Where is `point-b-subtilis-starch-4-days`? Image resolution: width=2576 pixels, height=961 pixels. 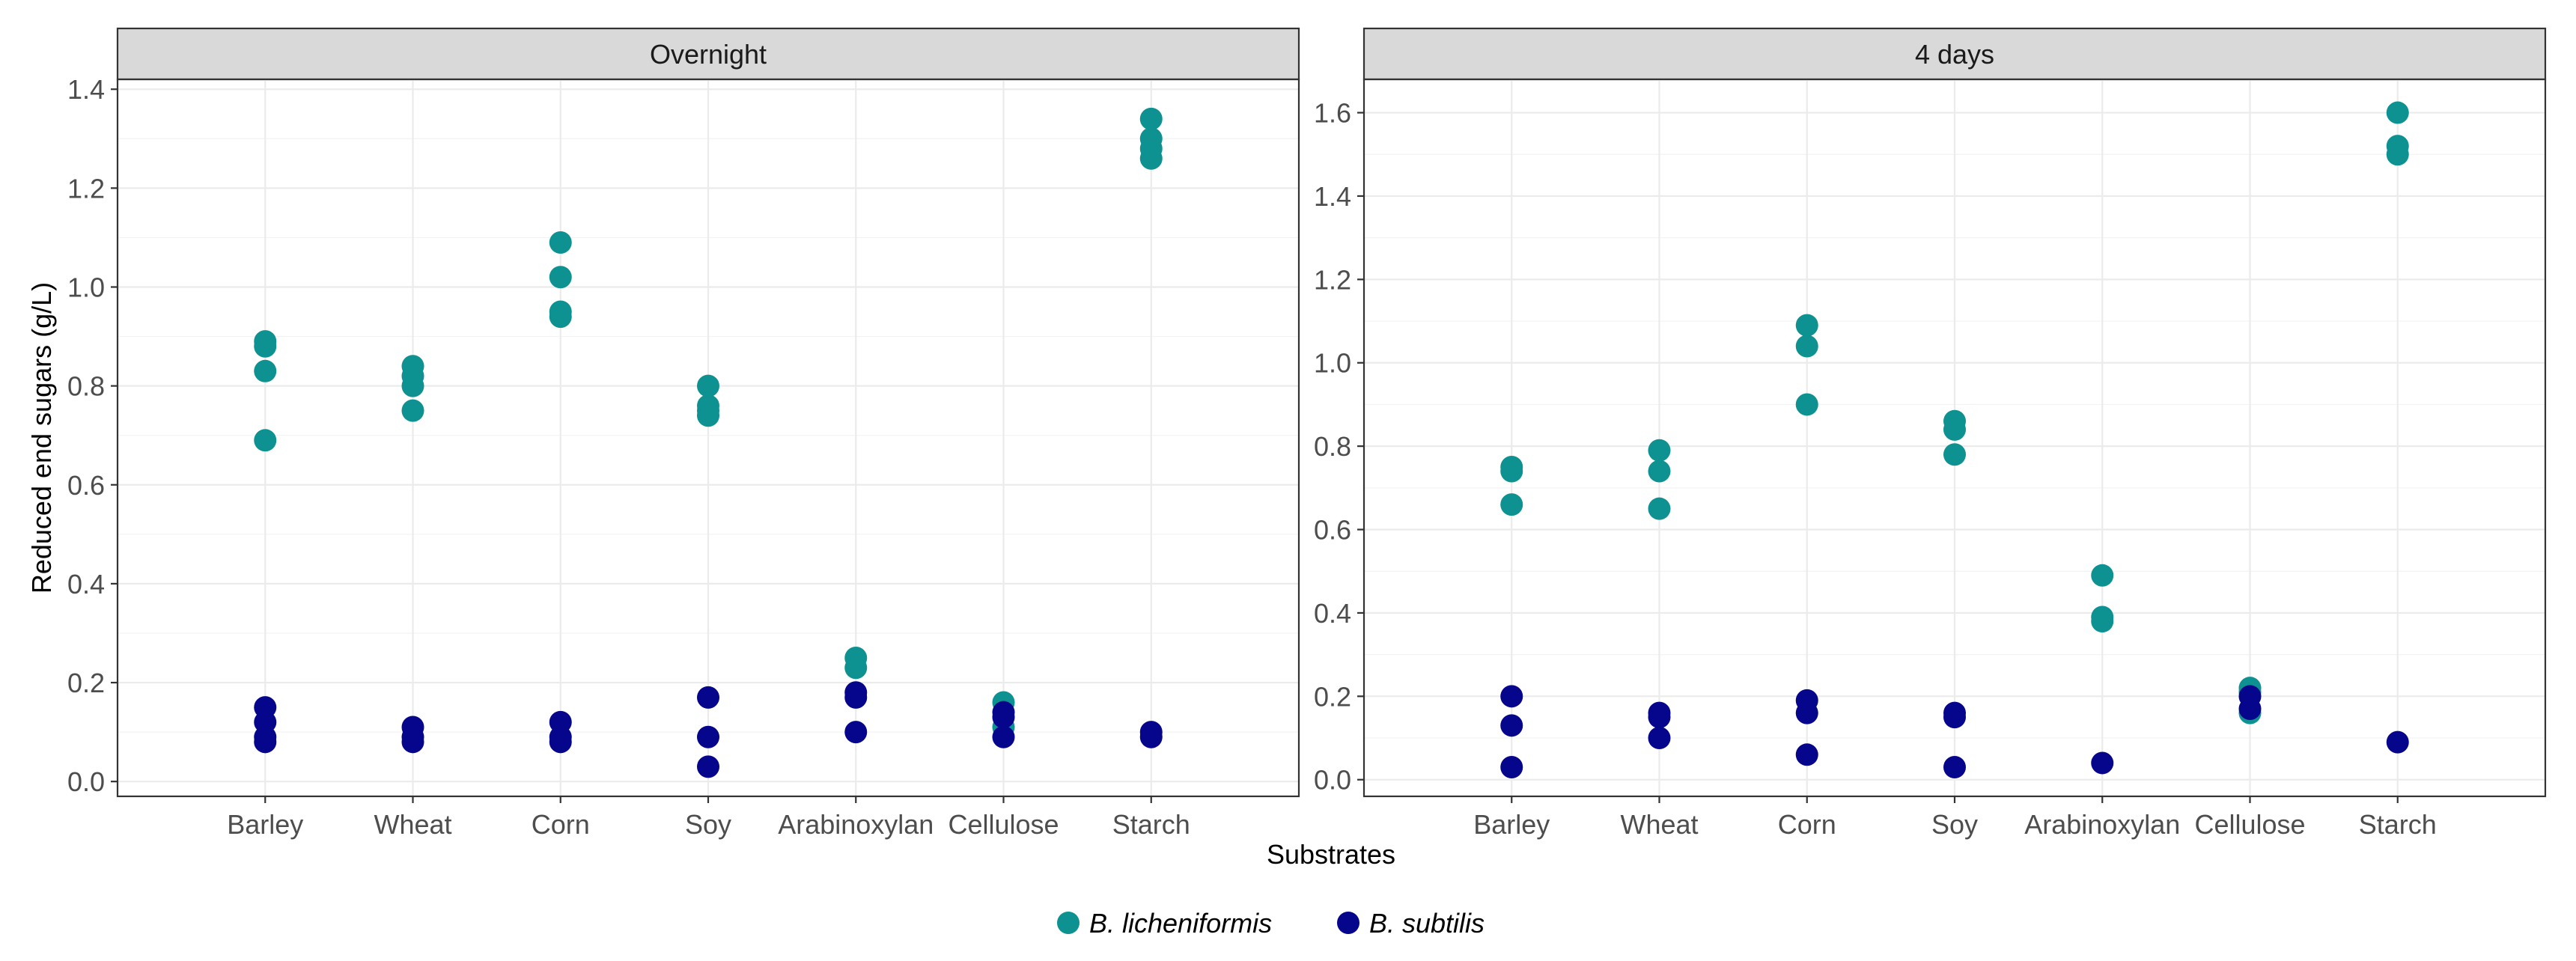 point-b-subtilis-starch-4-days is located at coordinates (2397, 742).